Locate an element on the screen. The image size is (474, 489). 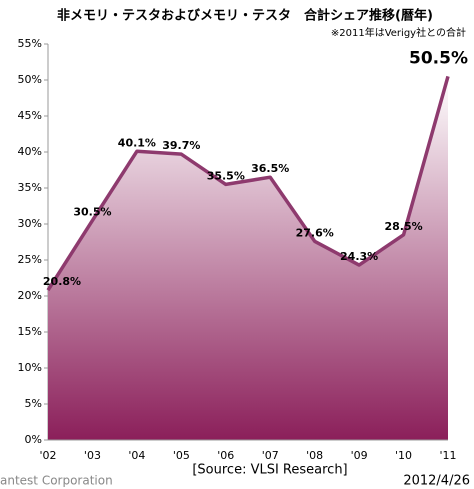
x-tick-label: '04 is located at coordinates (136, 455).